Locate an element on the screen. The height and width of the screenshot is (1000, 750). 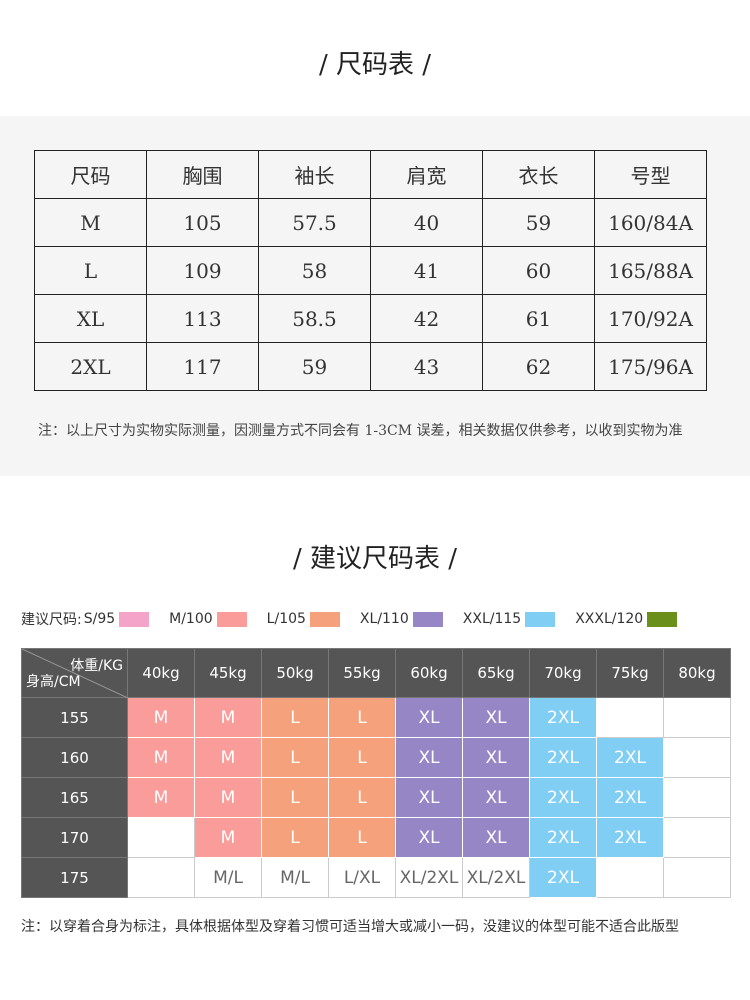
cell: 42 is located at coordinates (426, 318).